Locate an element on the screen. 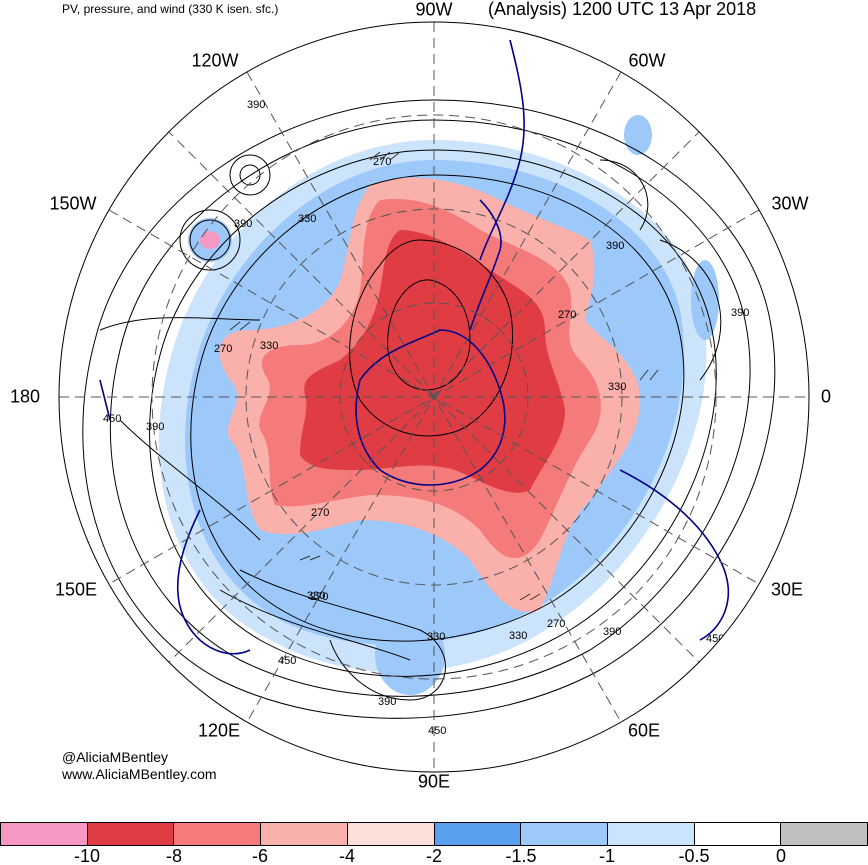  lon-label-120w: 120W is located at coordinates (215, 60).